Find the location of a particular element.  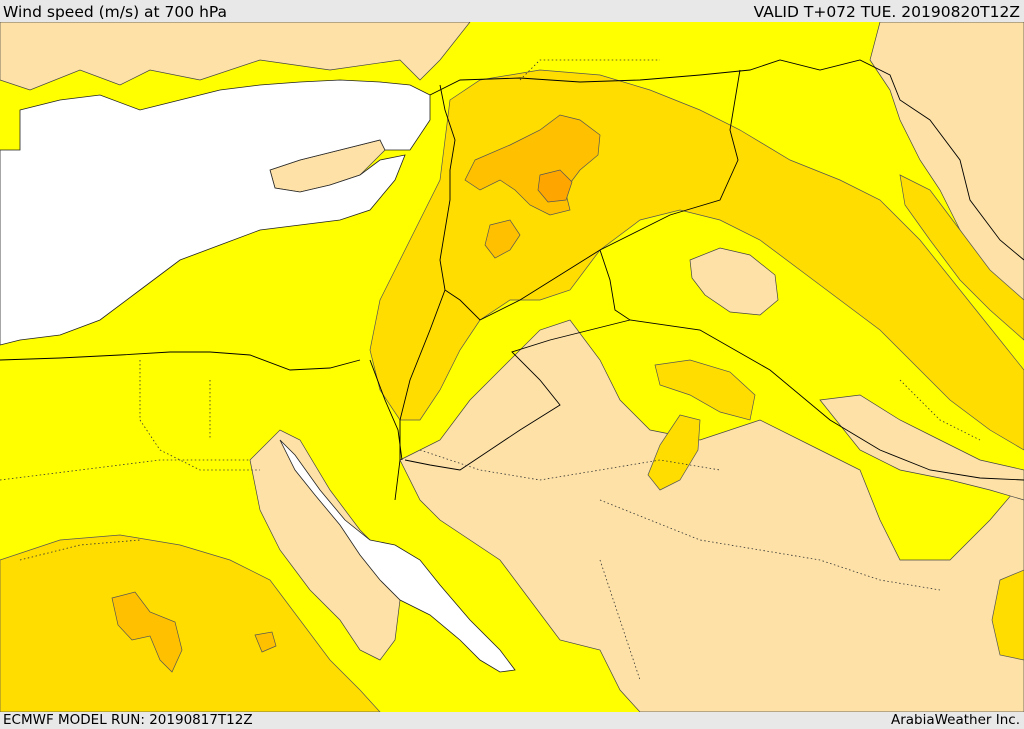

calm-region-iran is located at coordinates (921, 447).